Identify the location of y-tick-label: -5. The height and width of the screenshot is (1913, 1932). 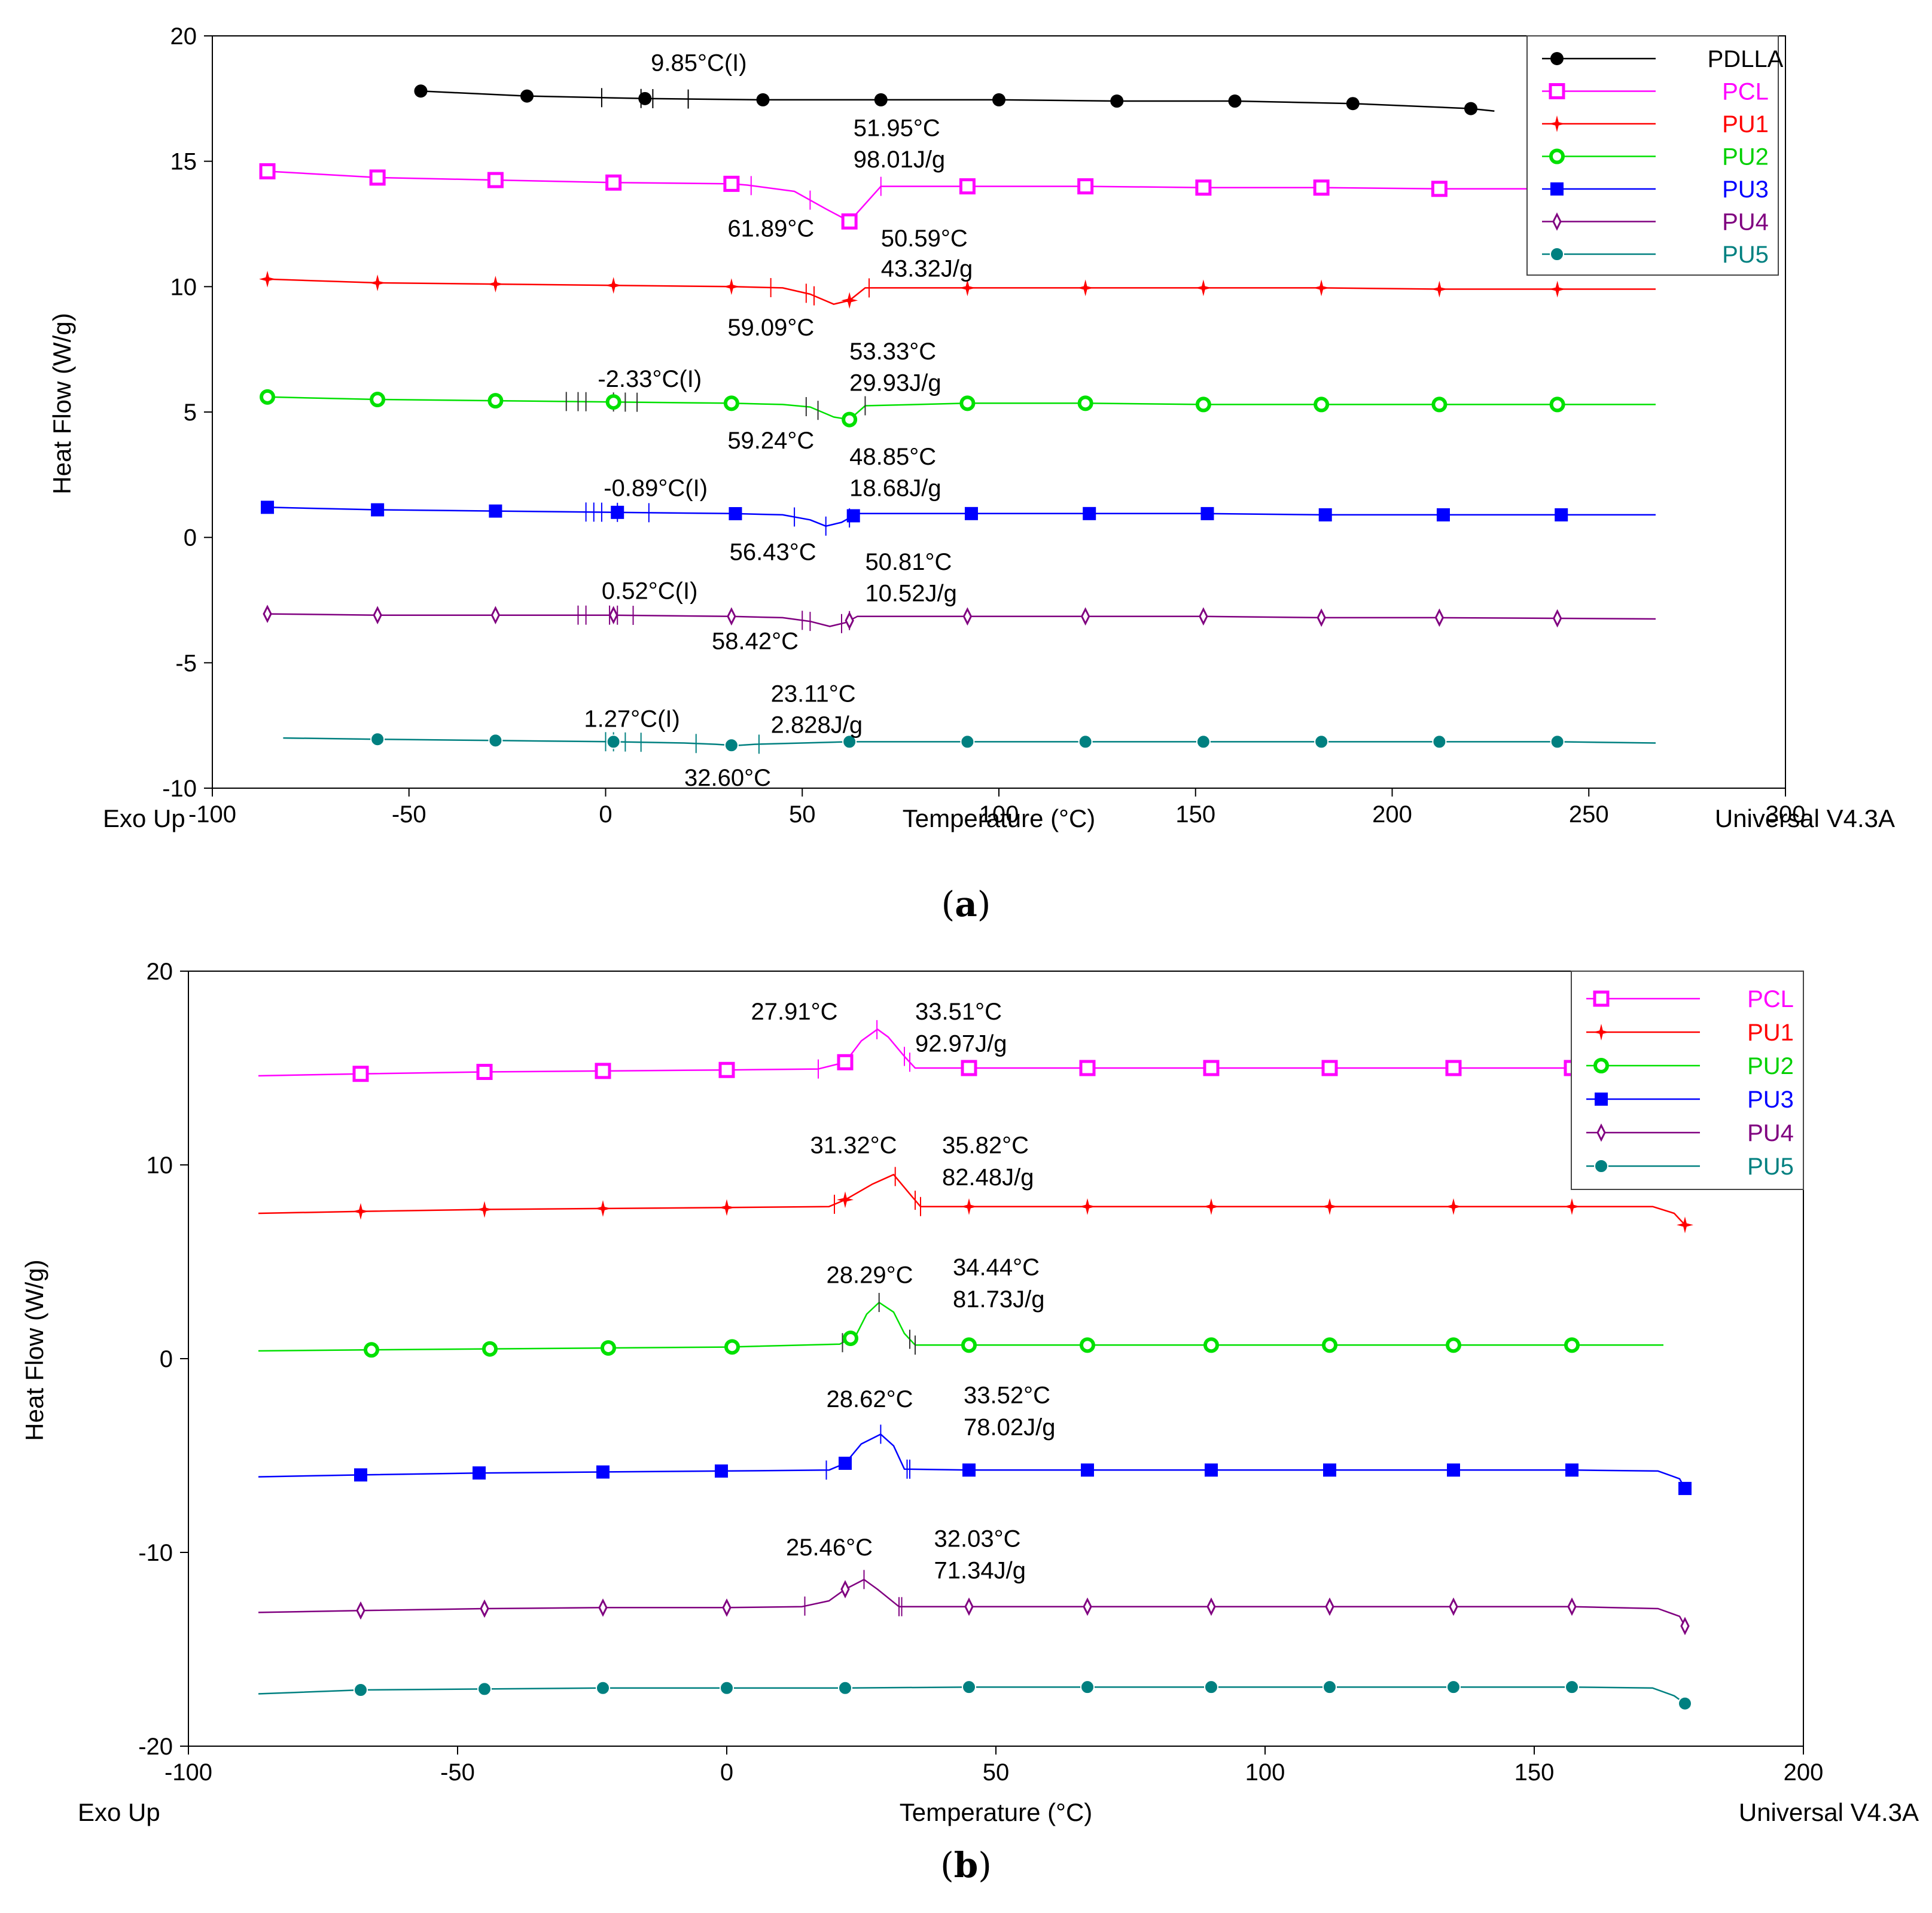
(186, 663).